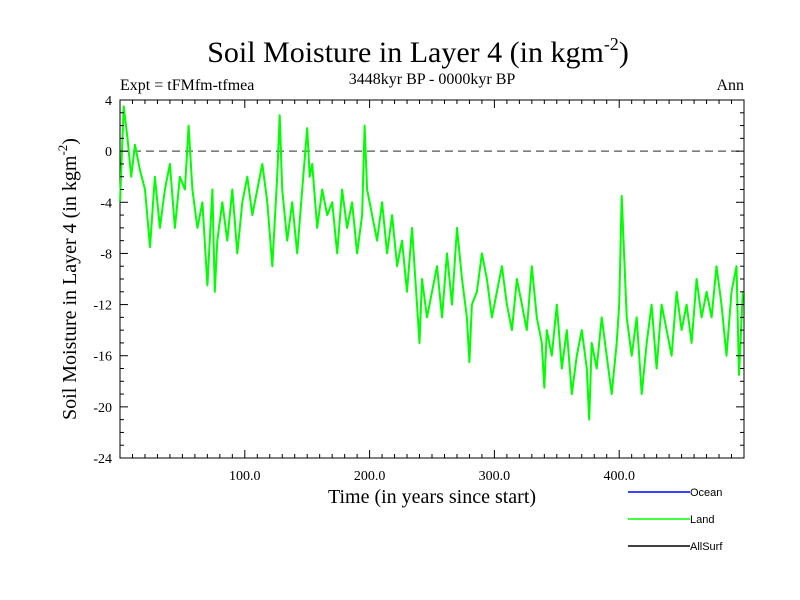  Describe the element at coordinates (102, 306) in the screenshot. I see `y-tick-label: -12` at that location.